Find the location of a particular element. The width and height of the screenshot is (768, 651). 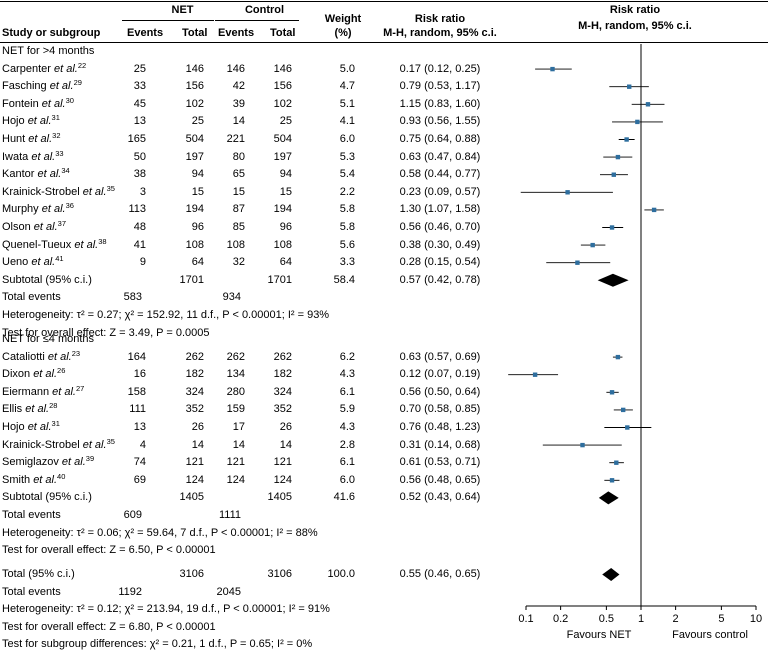

header-weight: Weight is located at coordinates (343, 19).